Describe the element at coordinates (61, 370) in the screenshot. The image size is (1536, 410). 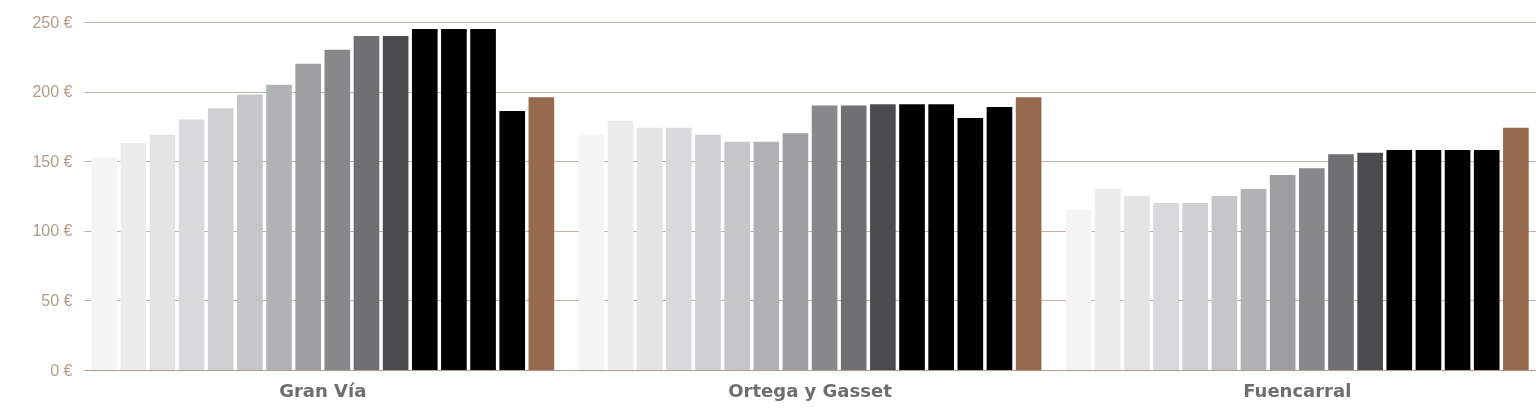
I see `y-tick-label: 0 €` at that location.